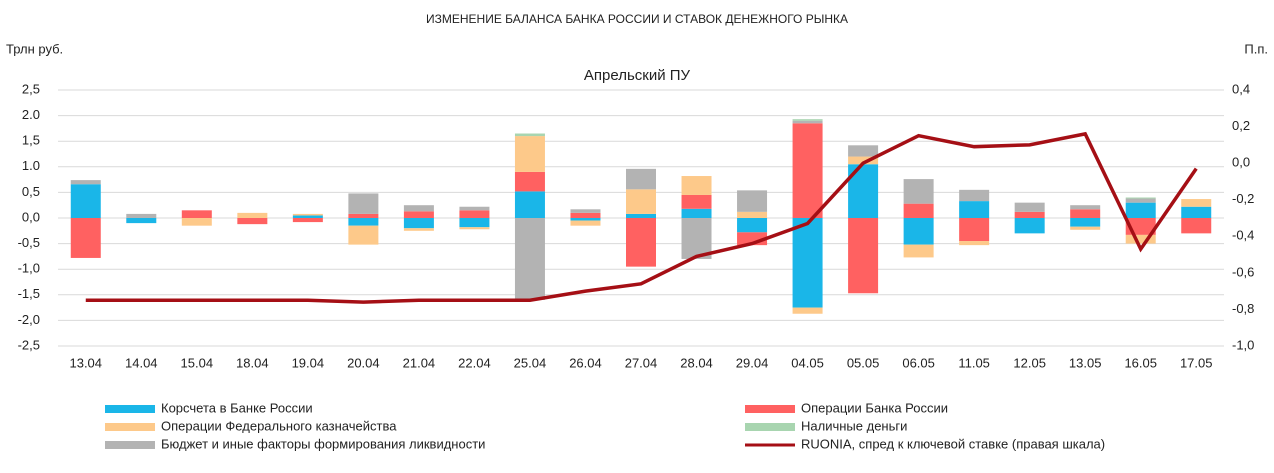 Image resolution: width=1274 pixels, height=473 pixels. I want to click on x-tick-label: 14.04, so click(141, 362).